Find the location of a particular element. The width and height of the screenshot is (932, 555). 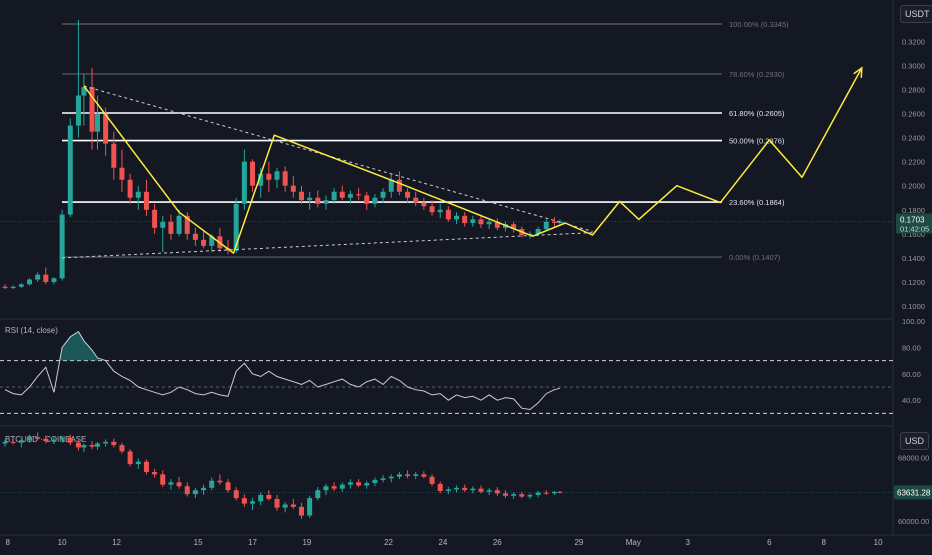

btc-price-tick: 60000.00 is located at coordinates (913, 521).